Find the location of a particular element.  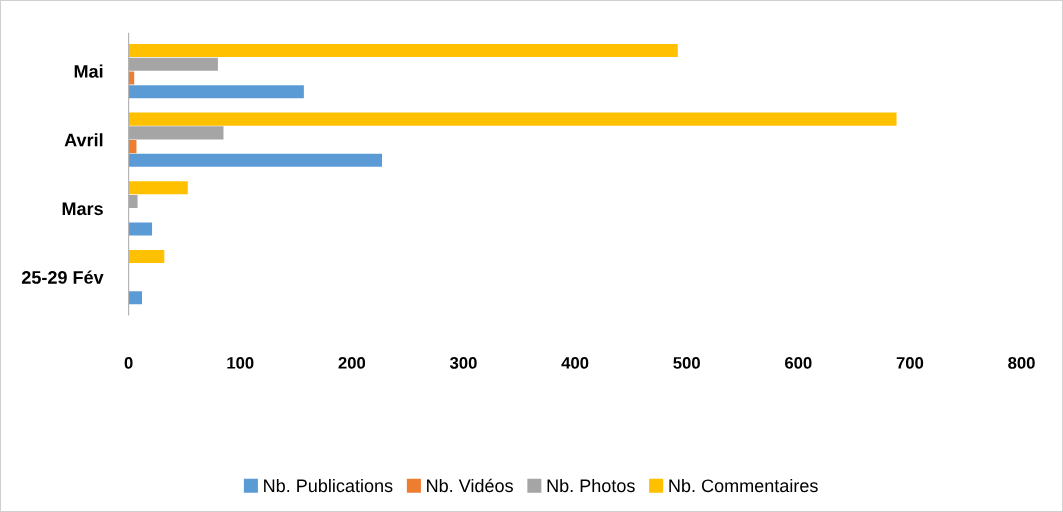

legend-label: Nb. Vidéos is located at coordinates (470, 485).